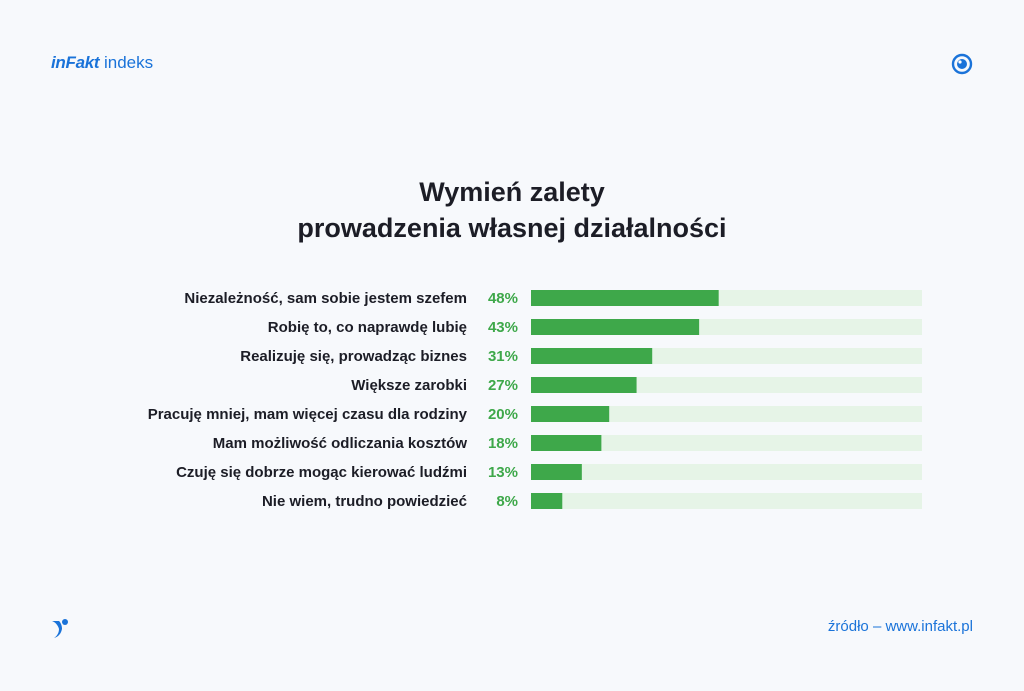  I want to click on eye-icon, so click(962, 64).